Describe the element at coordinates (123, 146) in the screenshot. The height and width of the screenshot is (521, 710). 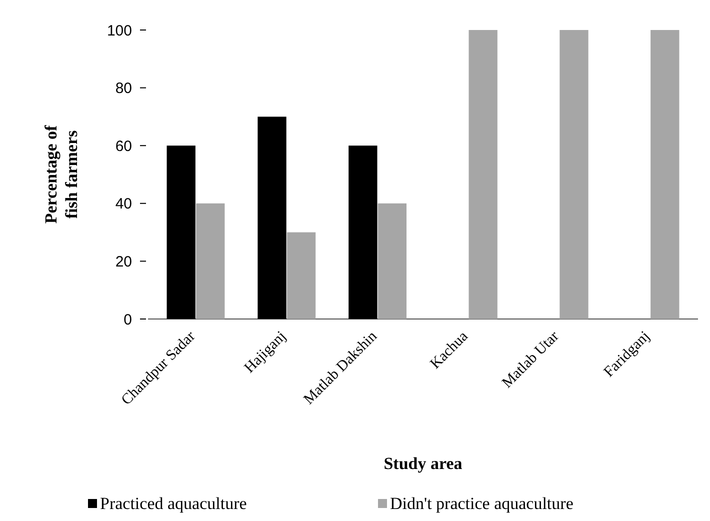
I see `y-tick-label: 60` at that location.